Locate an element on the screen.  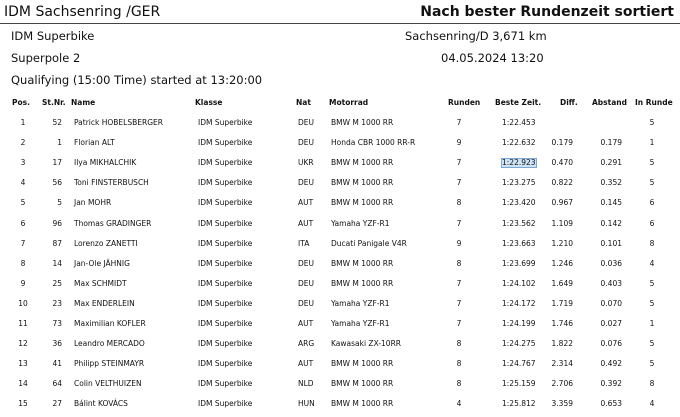
cell-pos: 3 is located at coordinates (23, 163).